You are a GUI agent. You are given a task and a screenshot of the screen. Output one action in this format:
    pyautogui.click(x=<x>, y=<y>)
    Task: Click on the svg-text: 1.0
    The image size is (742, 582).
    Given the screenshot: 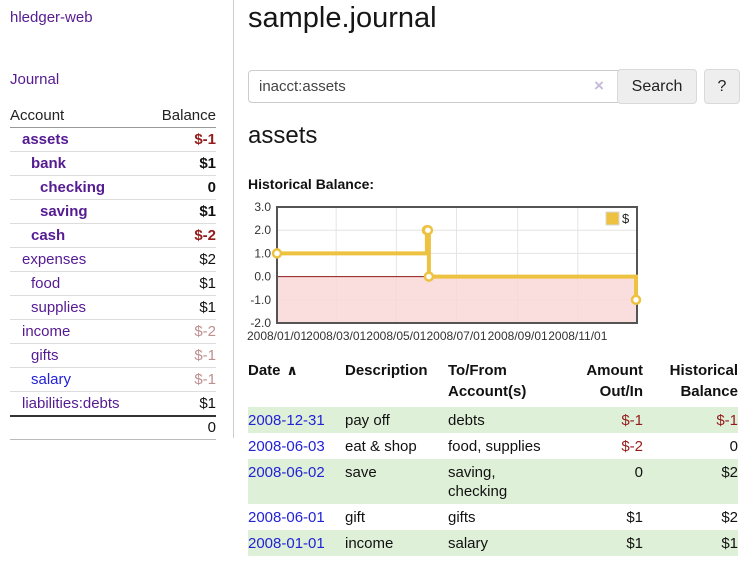 What is the action you would take?
    pyautogui.click(x=262, y=253)
    